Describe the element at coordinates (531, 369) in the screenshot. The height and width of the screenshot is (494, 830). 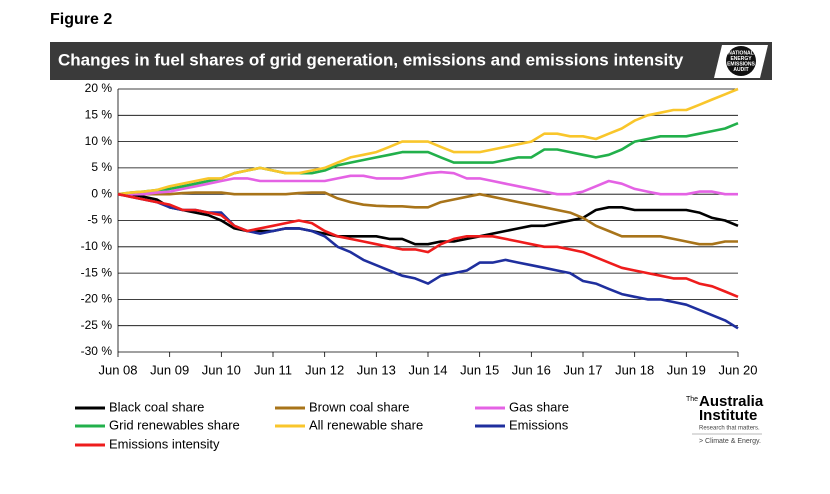
I see `x-tick-label: Jun 16` at that location.